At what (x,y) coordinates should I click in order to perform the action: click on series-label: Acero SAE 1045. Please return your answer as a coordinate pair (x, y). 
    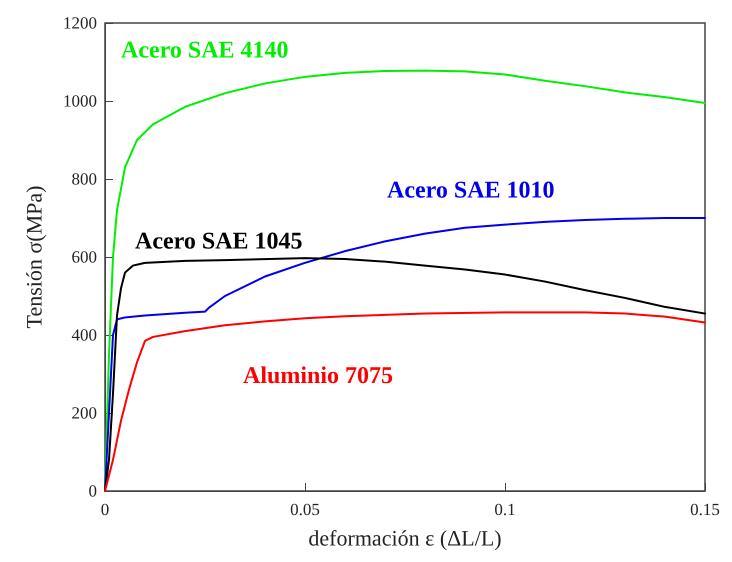
    Looking at the image, I should click on (219, 241).